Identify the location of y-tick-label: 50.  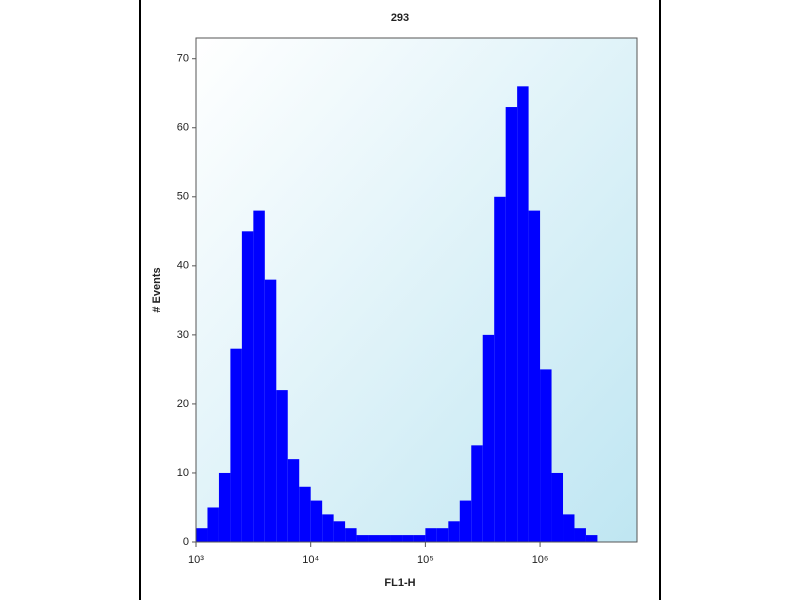
(183, 197).